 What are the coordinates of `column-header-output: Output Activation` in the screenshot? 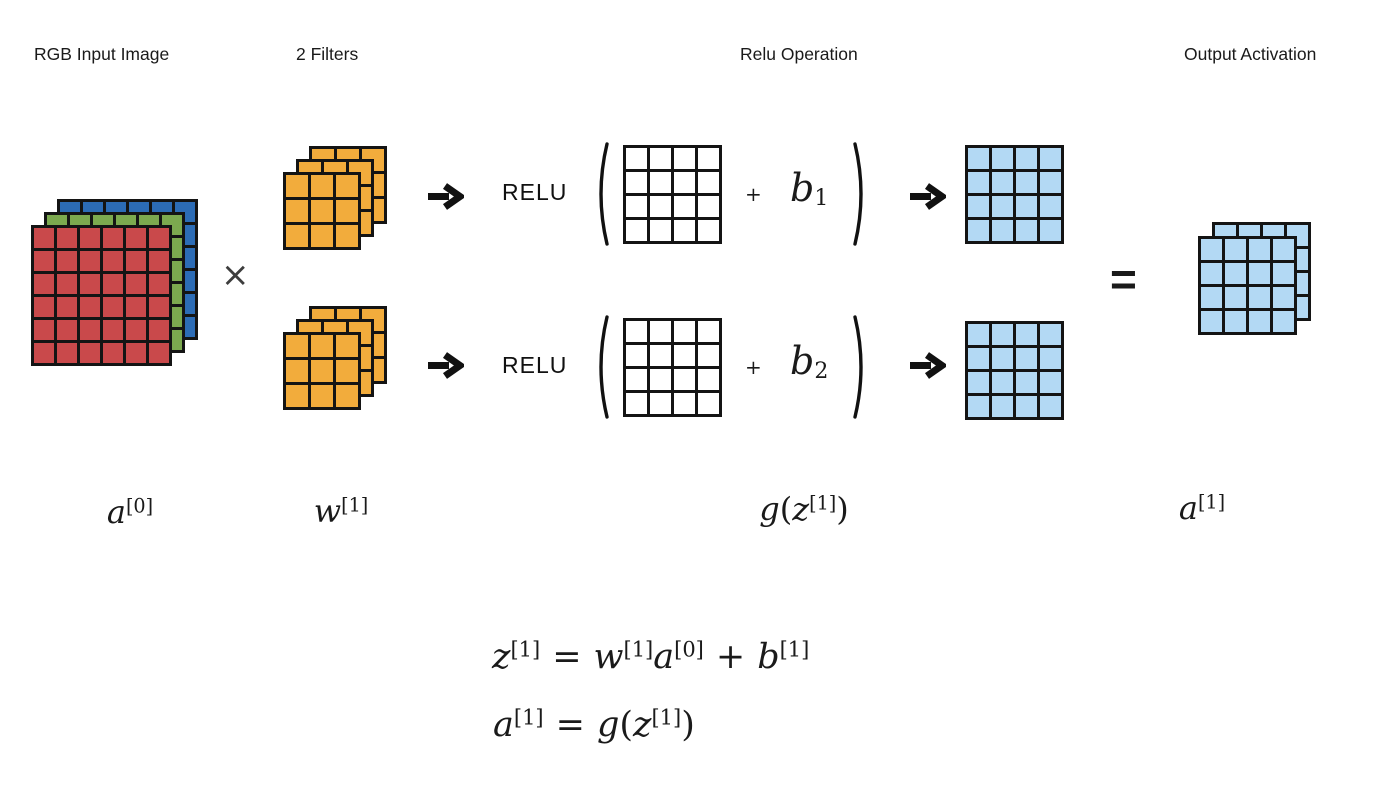 It's located at (1250, 54).